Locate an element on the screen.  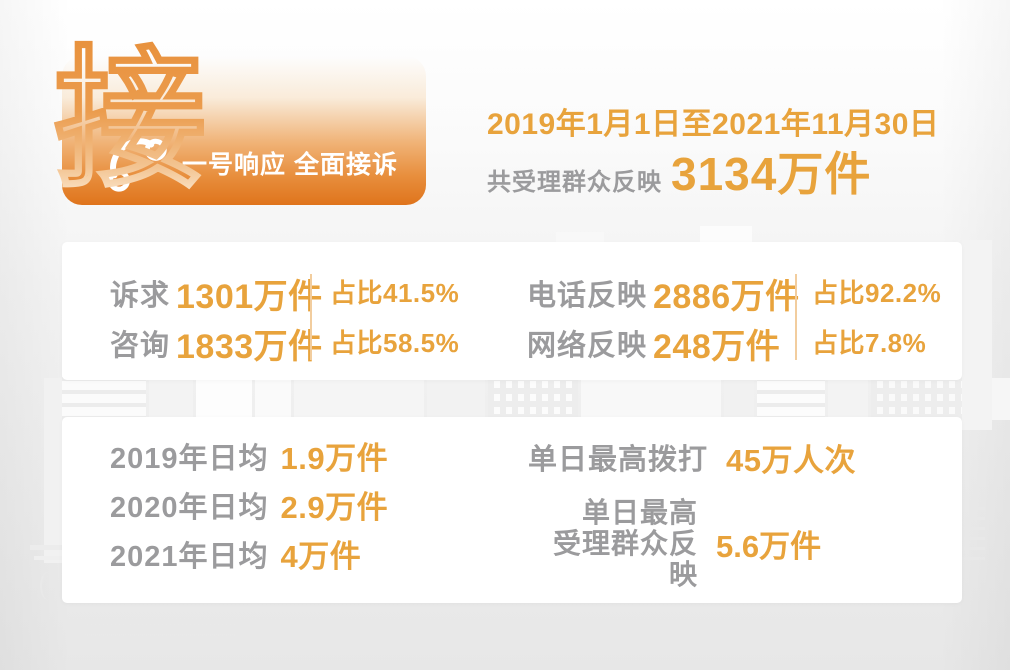
stat-value: 1.9万件 is located at coordinates (334, 458).